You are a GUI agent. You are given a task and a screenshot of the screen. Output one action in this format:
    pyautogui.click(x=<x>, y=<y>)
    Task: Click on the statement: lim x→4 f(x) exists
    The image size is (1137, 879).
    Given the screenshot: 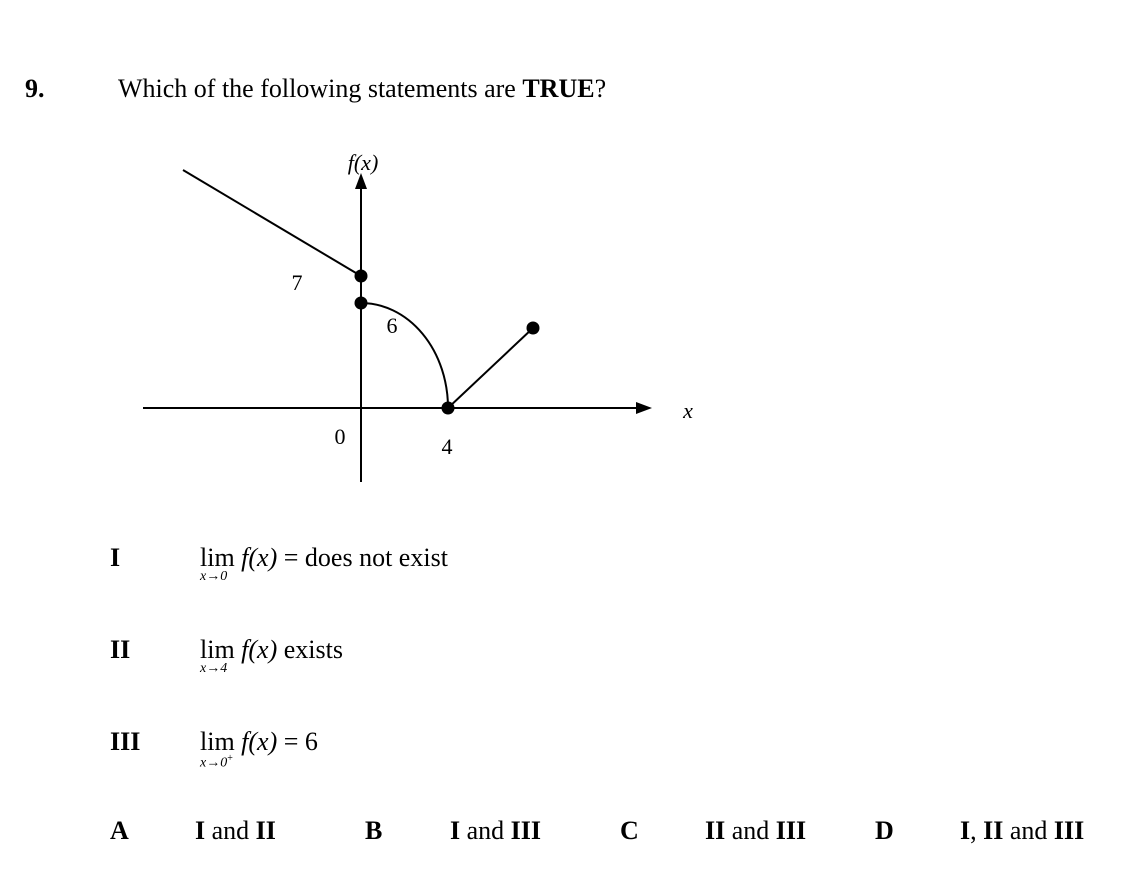 What is the action you would take?
    pyautogui.click(x=271, y=655)
    